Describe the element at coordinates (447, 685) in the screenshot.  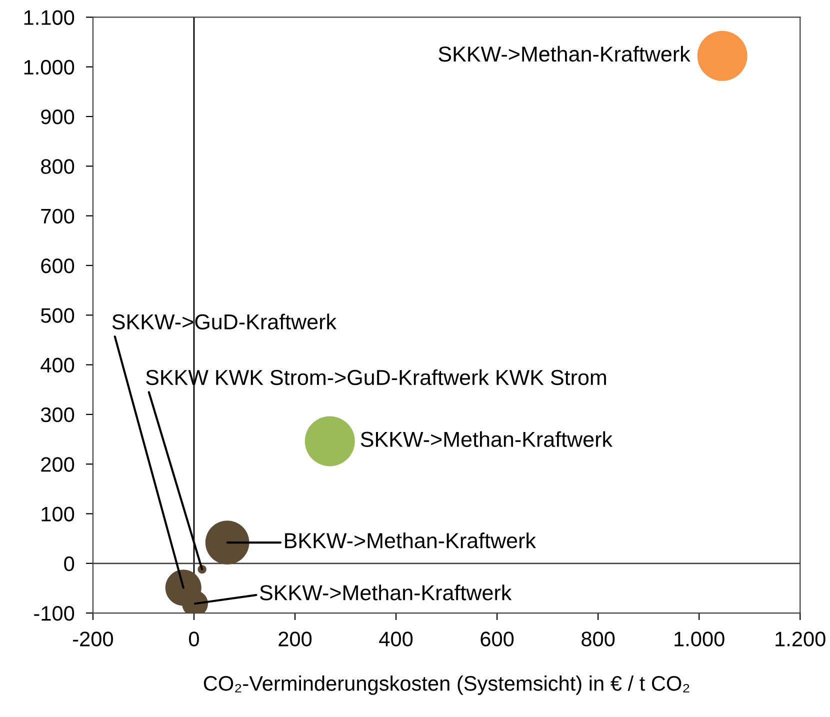
I see `x-axis-title: CO₂-Verminderungskosten (Systemsicht) in € / t CO₂` at that location.